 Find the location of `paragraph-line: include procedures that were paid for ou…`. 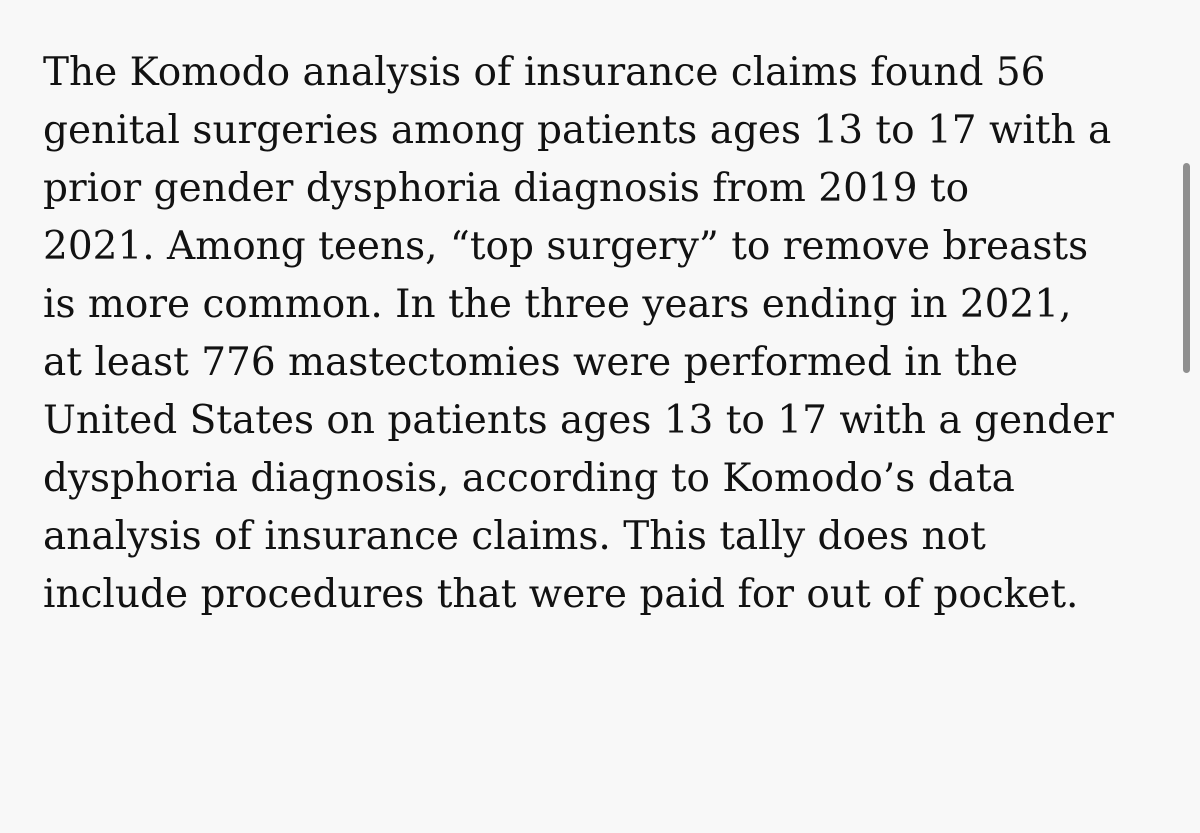

paragraph-line: include procedures that were paid for ou… is located at coordinates (561, 594).